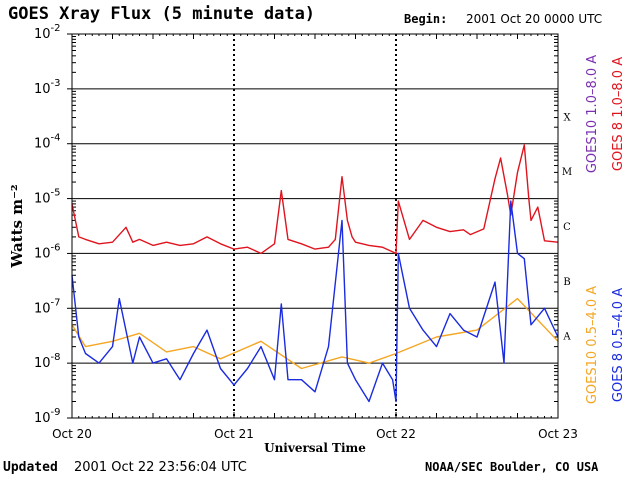 The height and width of the screenshot is (480, 640). I want to click on x-tick-label: Oct 20, so click(72, 434).